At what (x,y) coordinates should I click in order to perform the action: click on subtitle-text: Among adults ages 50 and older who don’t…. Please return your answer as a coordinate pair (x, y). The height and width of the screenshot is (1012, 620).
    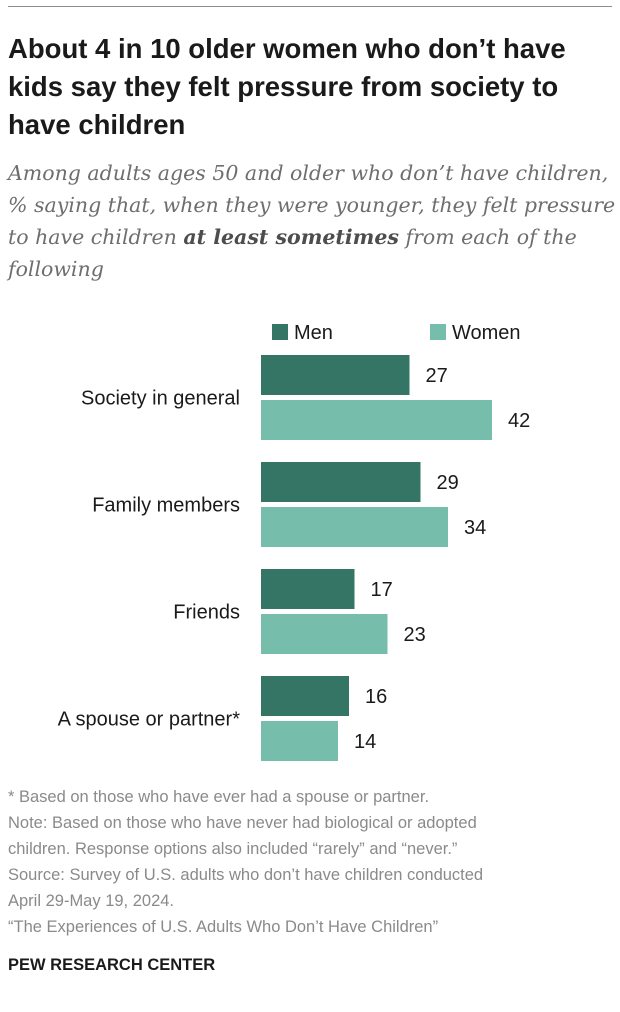
    Looking at the image, I should click on (312, 205).